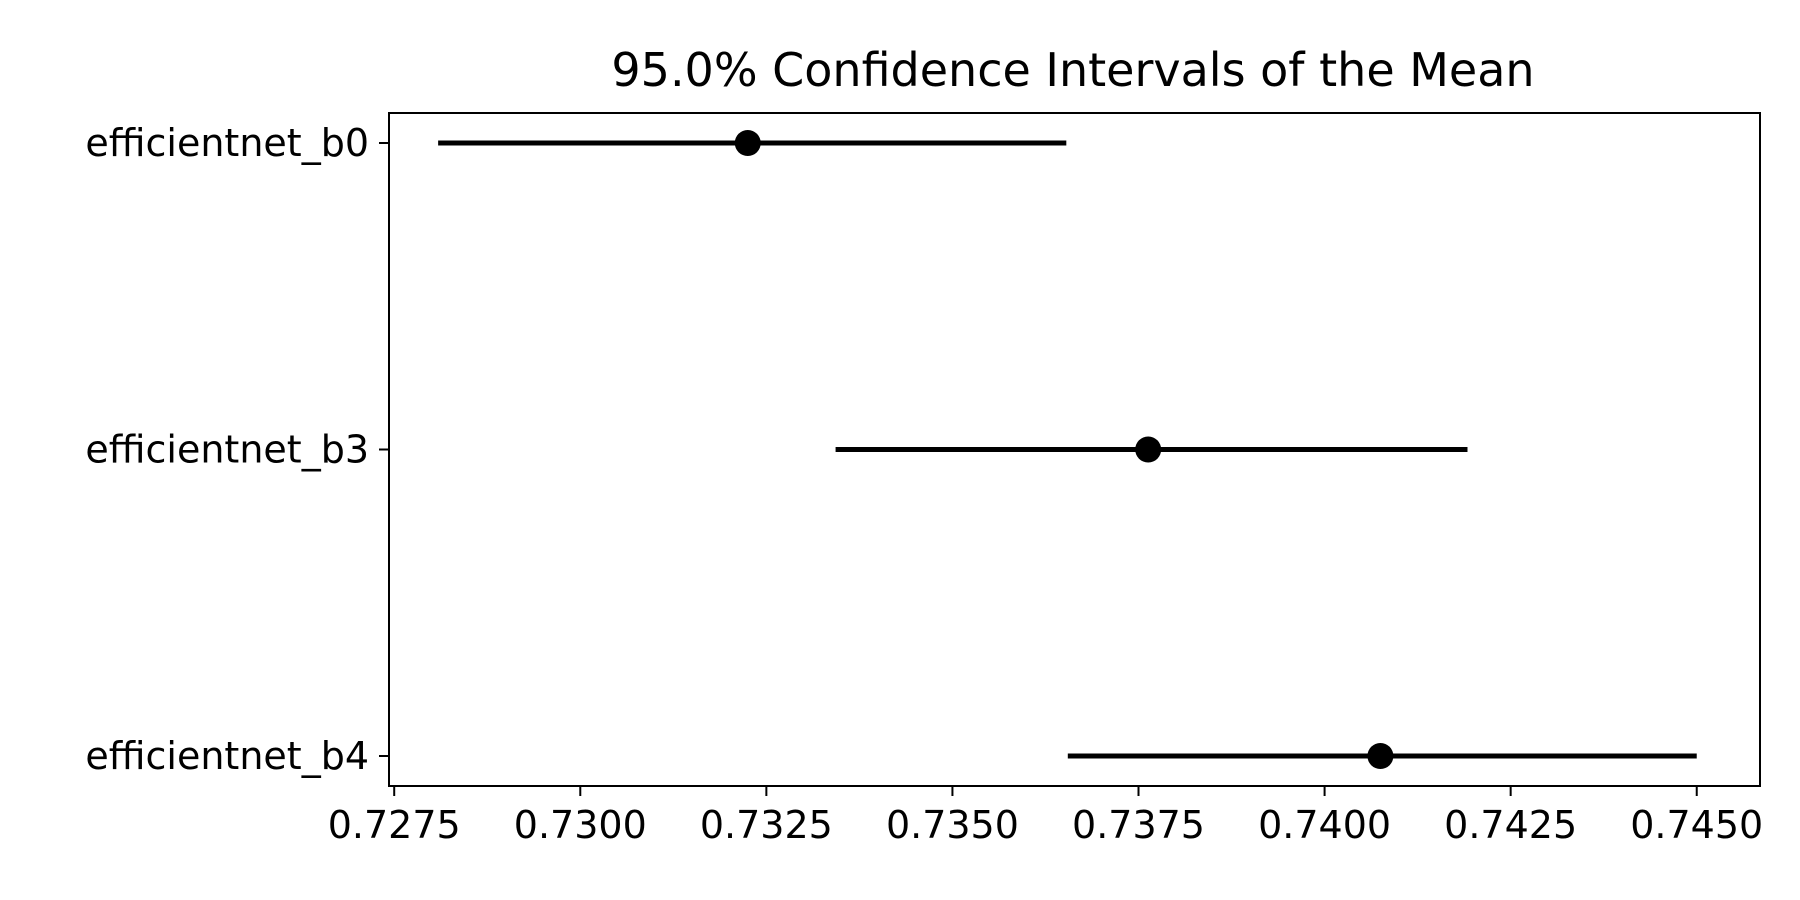  I want to click on x-tick-label-0.7325: 0.7325, so click(766, 825).